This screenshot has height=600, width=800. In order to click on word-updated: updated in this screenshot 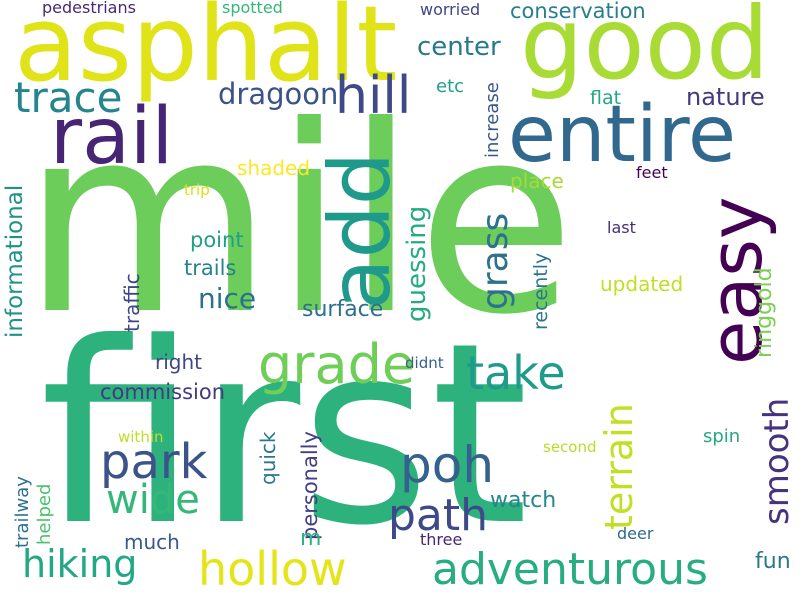, I will do `click(642, 284)`.